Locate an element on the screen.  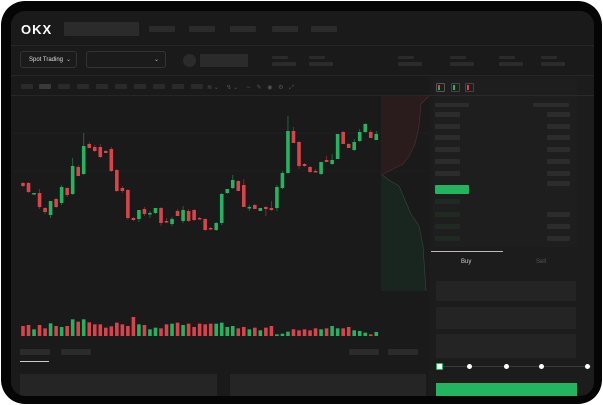
total-input is located at coordinates (506, 346).